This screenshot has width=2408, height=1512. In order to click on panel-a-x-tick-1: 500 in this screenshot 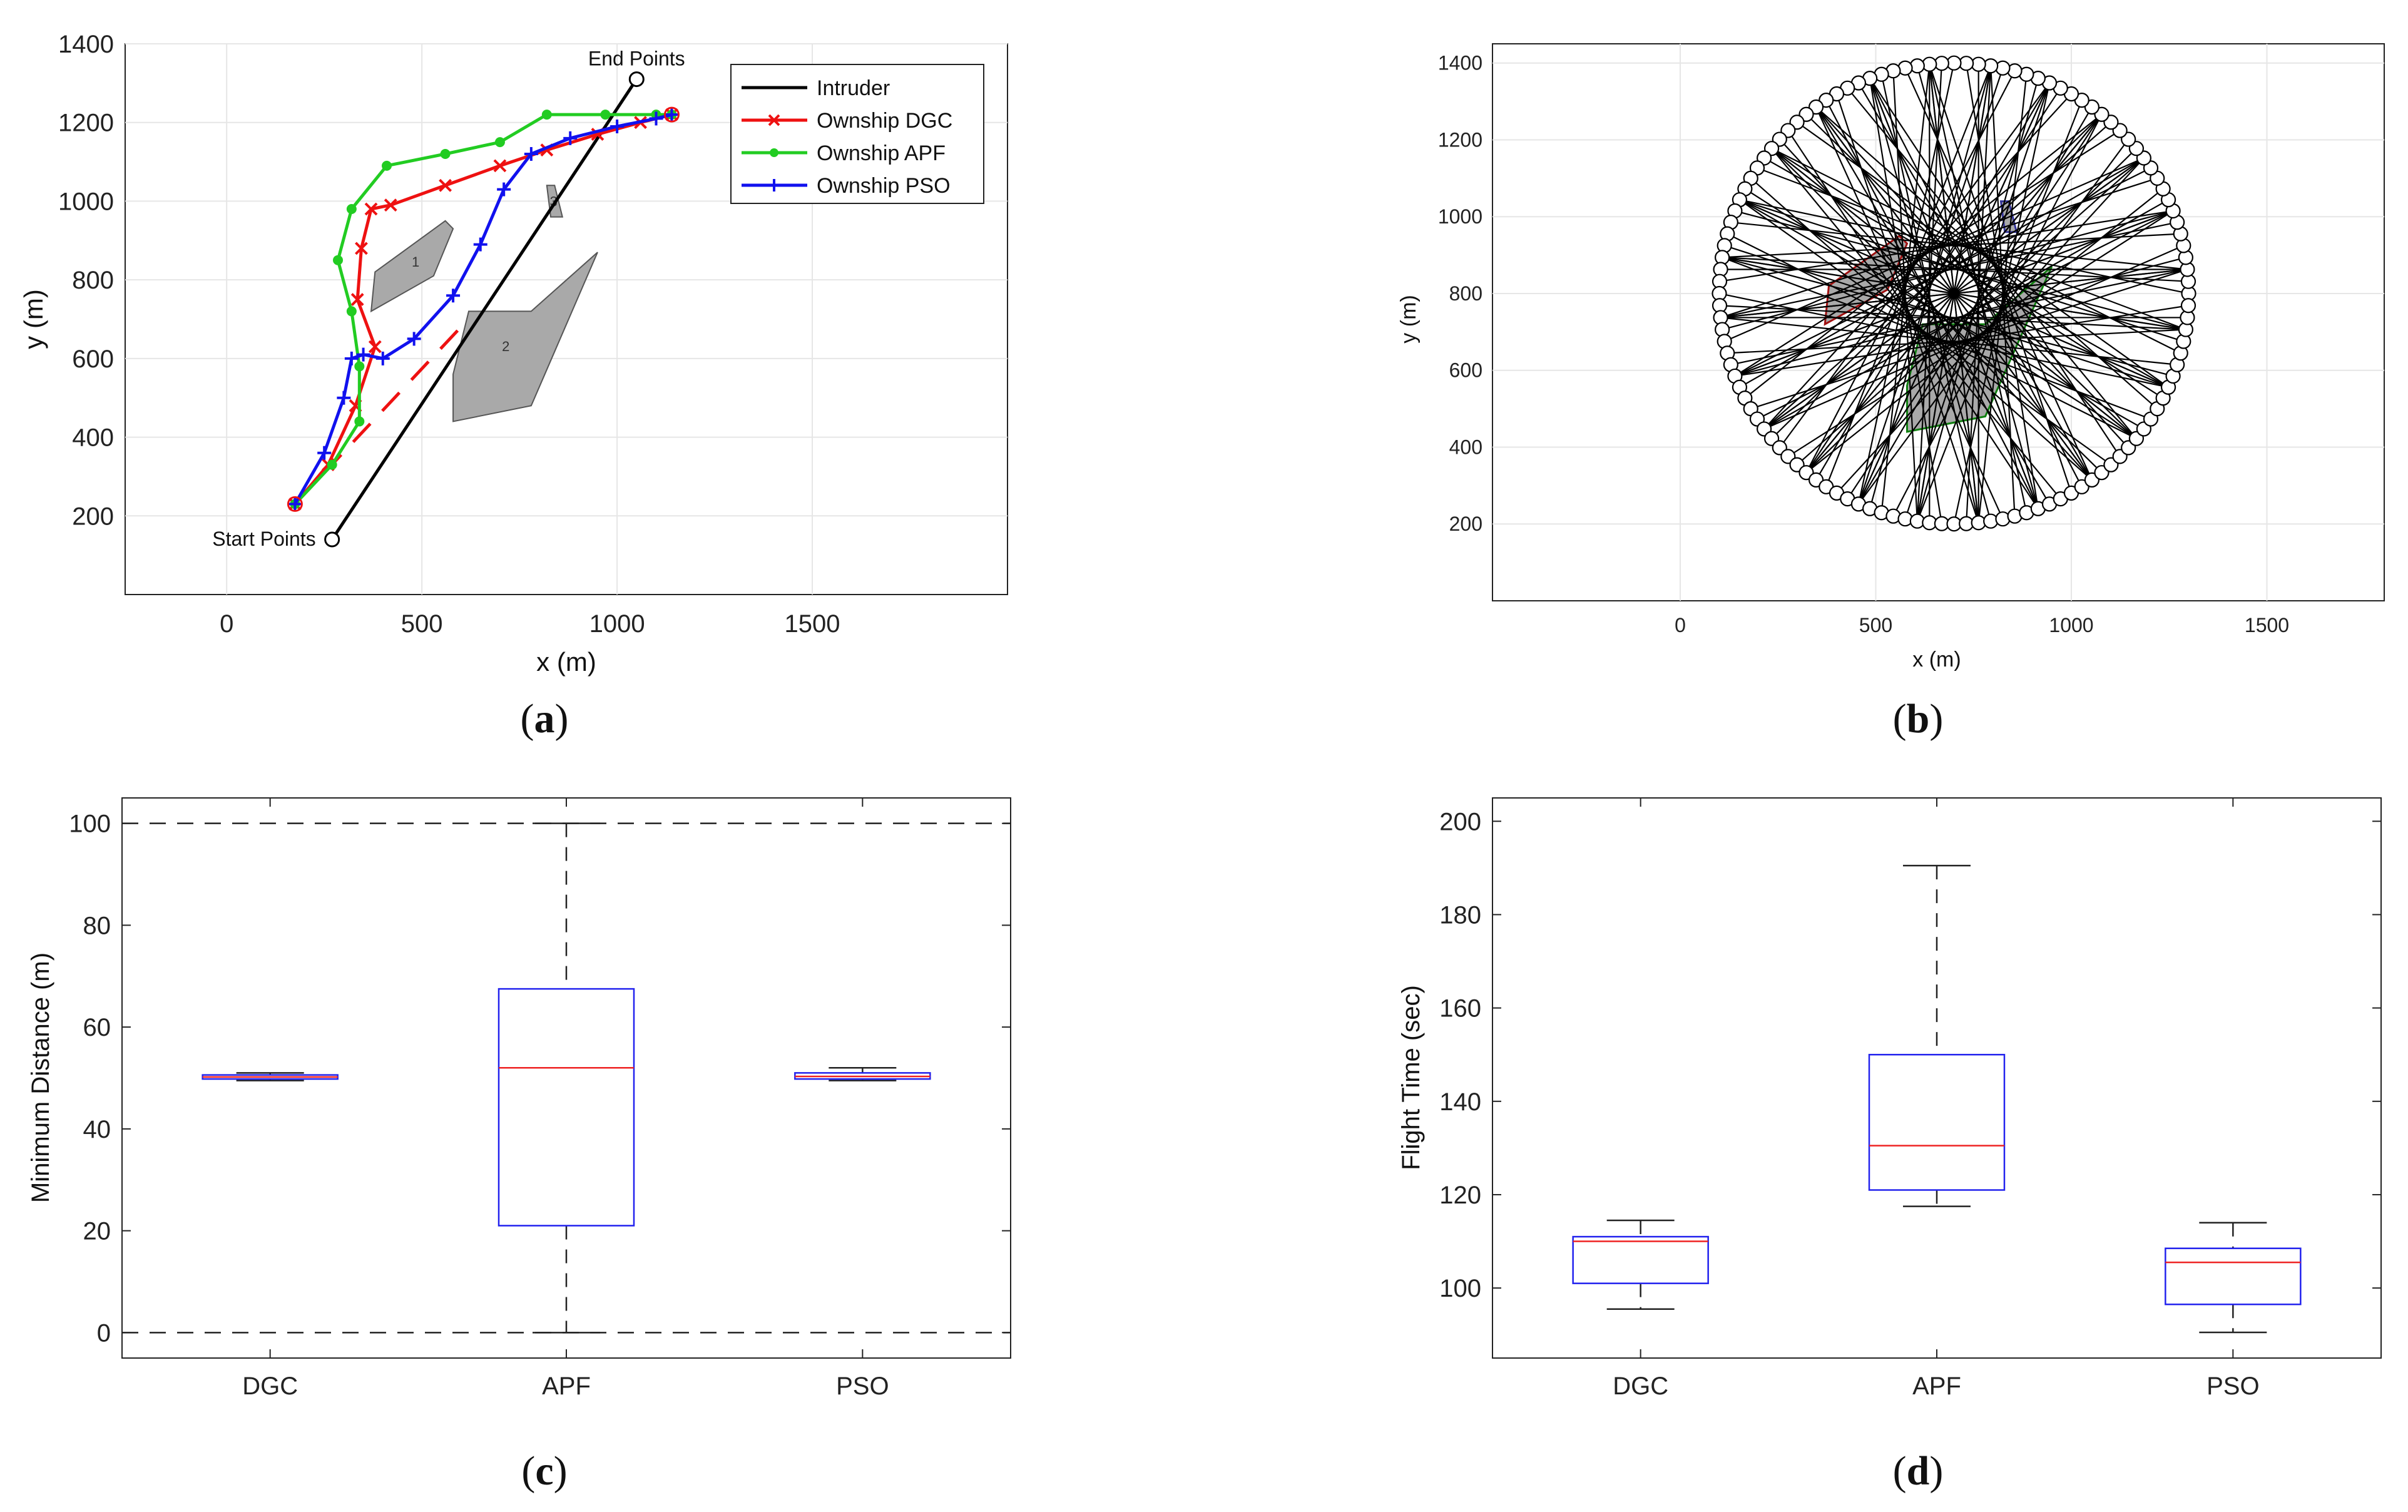, I will do `click(422, 624)`.